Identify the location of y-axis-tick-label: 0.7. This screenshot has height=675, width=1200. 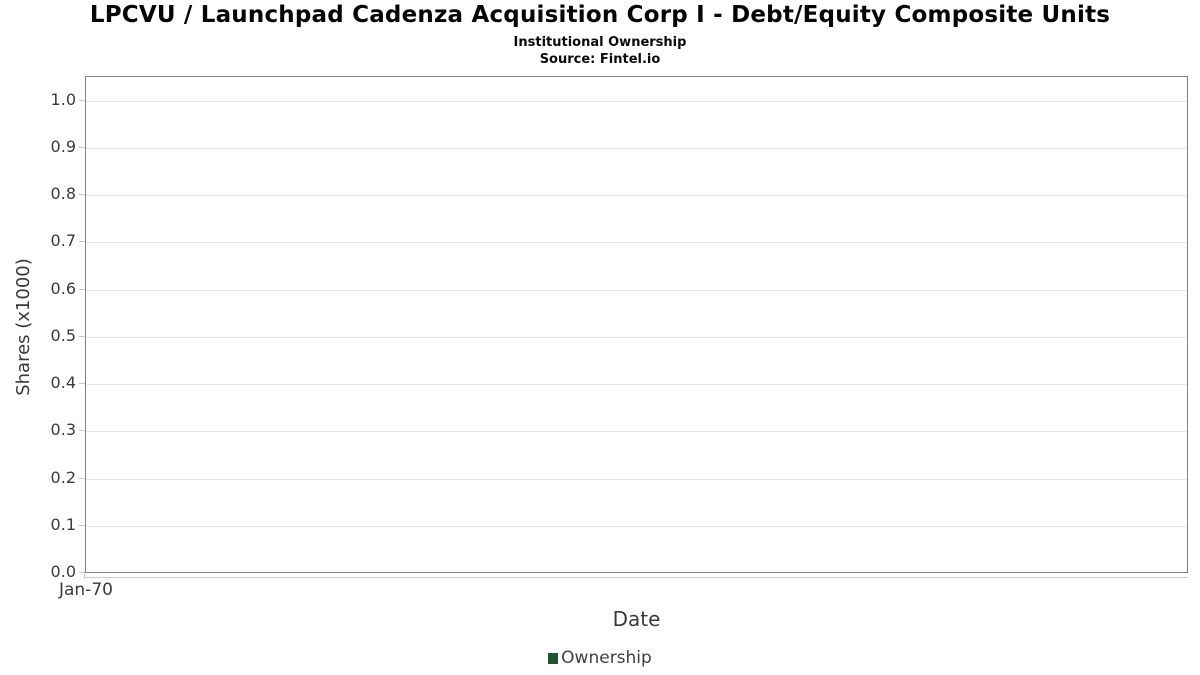
(63, 241).